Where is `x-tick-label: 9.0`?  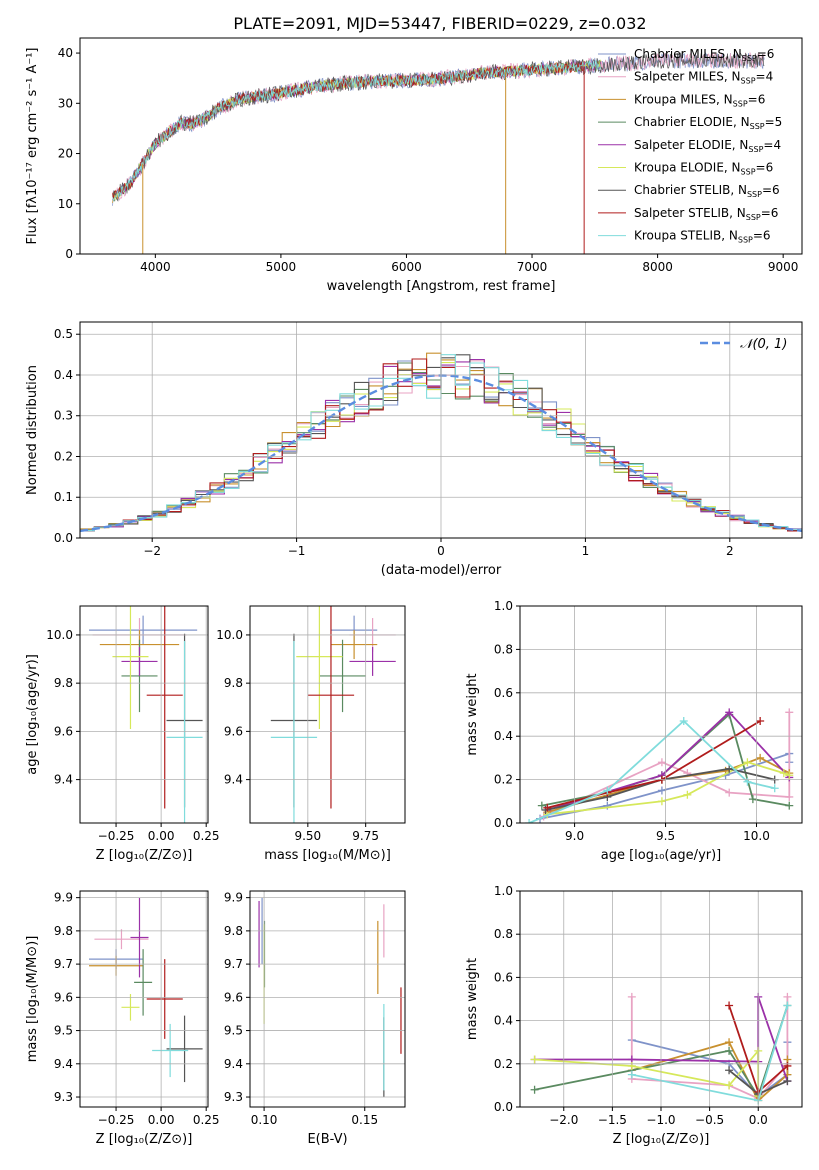
x-tick-label: 9.0 is located at coordinates (574, 836).